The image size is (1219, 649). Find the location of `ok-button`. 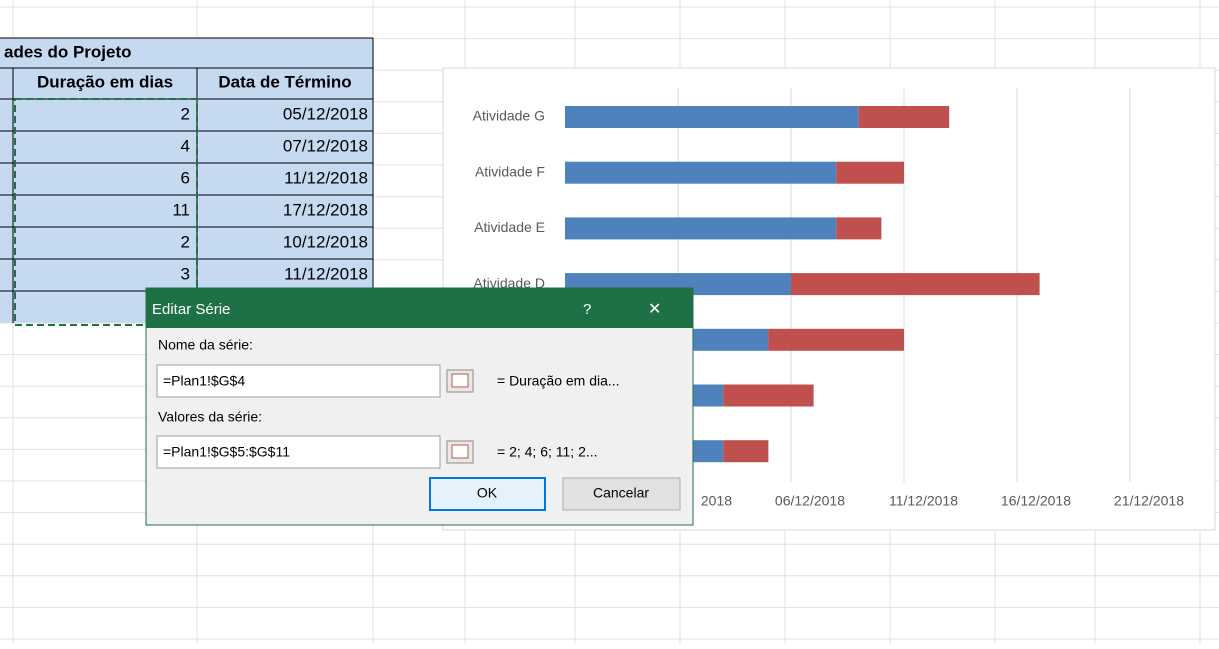

ok-button is located at coordinates (487, 494).